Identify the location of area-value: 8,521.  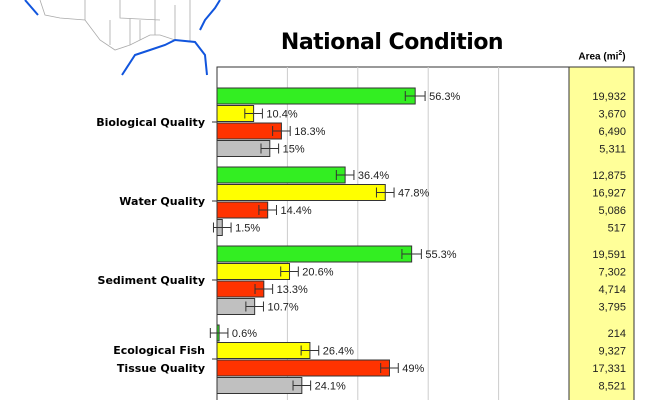
(612, 387).